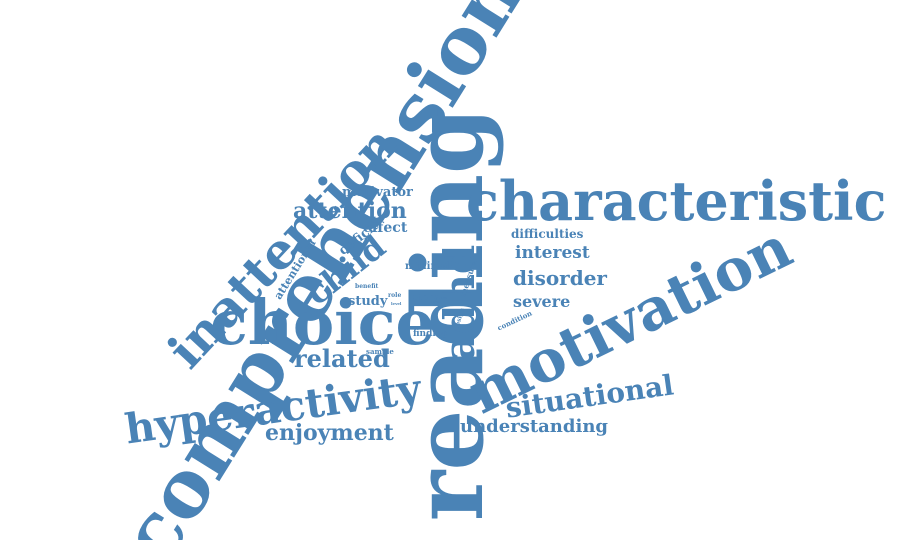 The height and width of the screenshot is (540, 900). Describe the element at coordinates (542, 301) in the screenshot. I see `word-severe: severe` at that location.